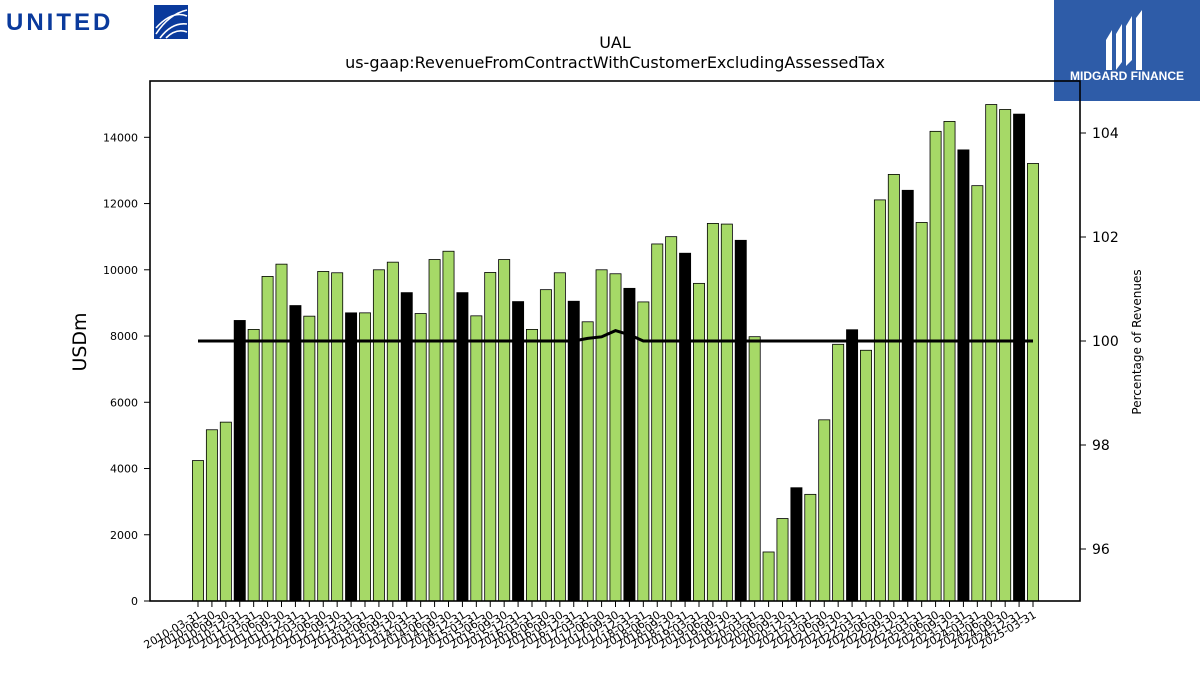 Image resolution: width=1200 pixels, height=675 pixels. I want to click on y2-tick-label: 102, so click(1105, 238).